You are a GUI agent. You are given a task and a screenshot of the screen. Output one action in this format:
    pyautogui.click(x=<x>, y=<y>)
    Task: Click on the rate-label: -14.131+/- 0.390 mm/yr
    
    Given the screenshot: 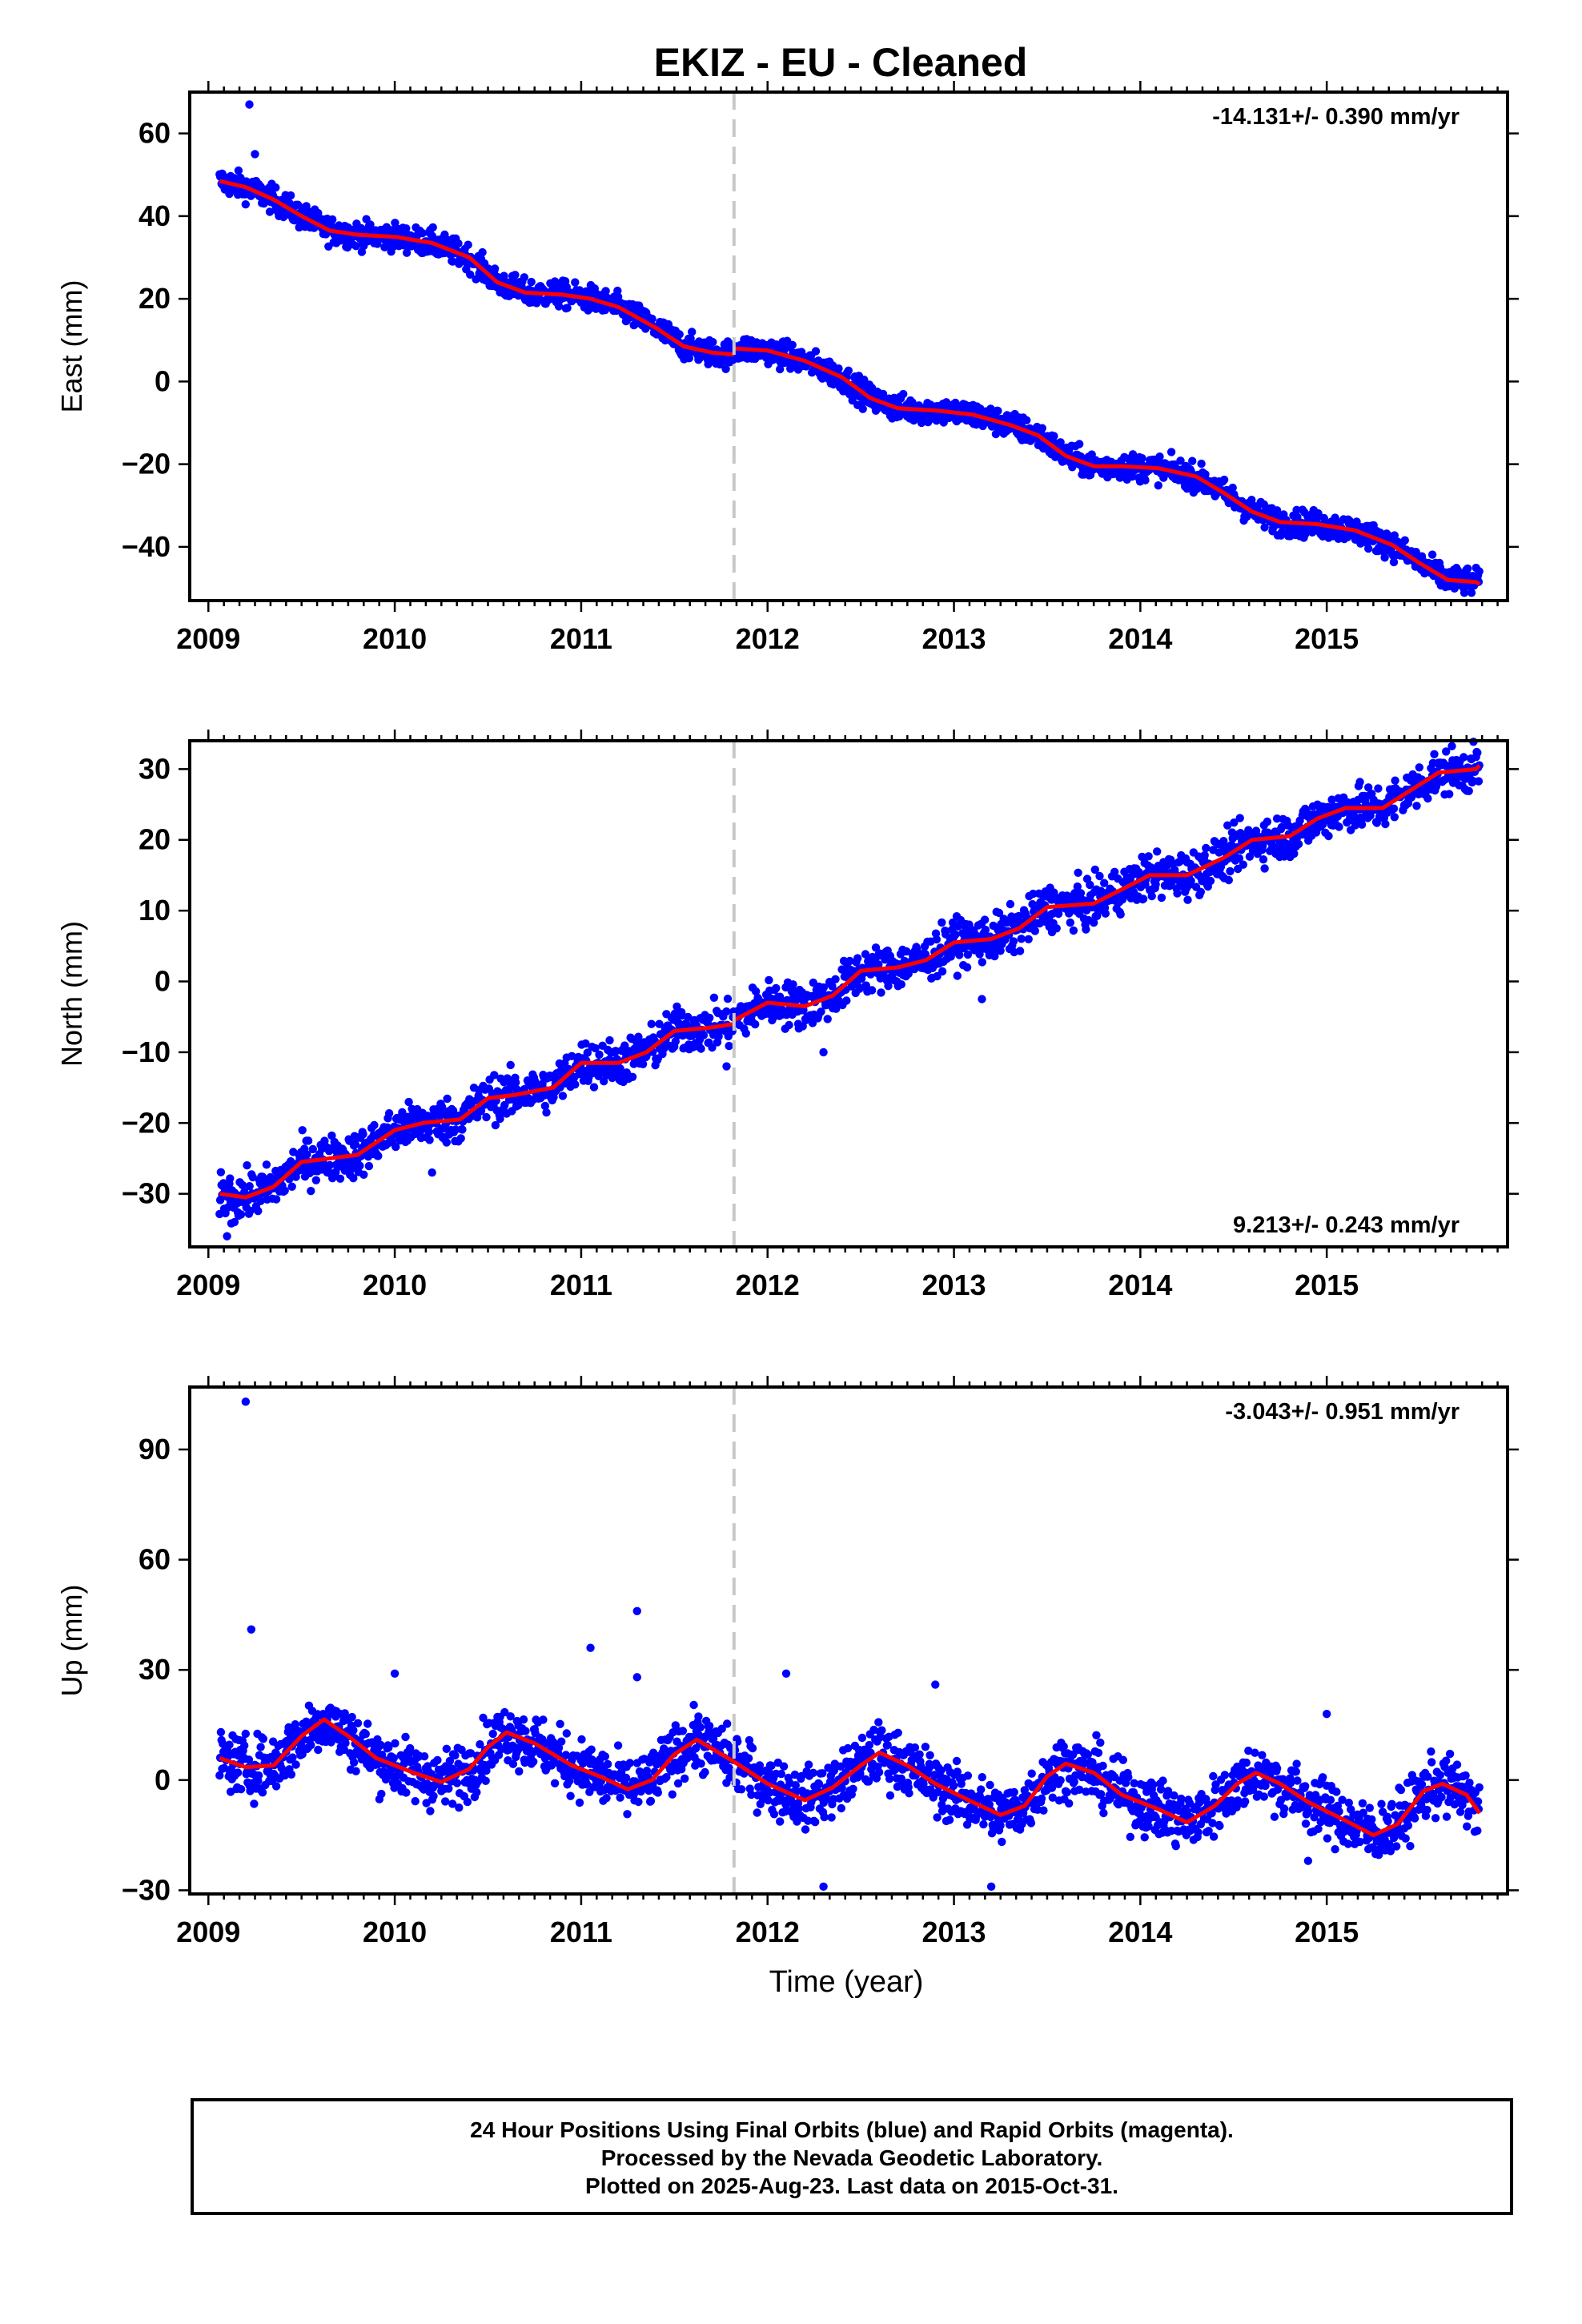 What is the action you would take?
    pyautogui.click(x=1336, y=117)
    